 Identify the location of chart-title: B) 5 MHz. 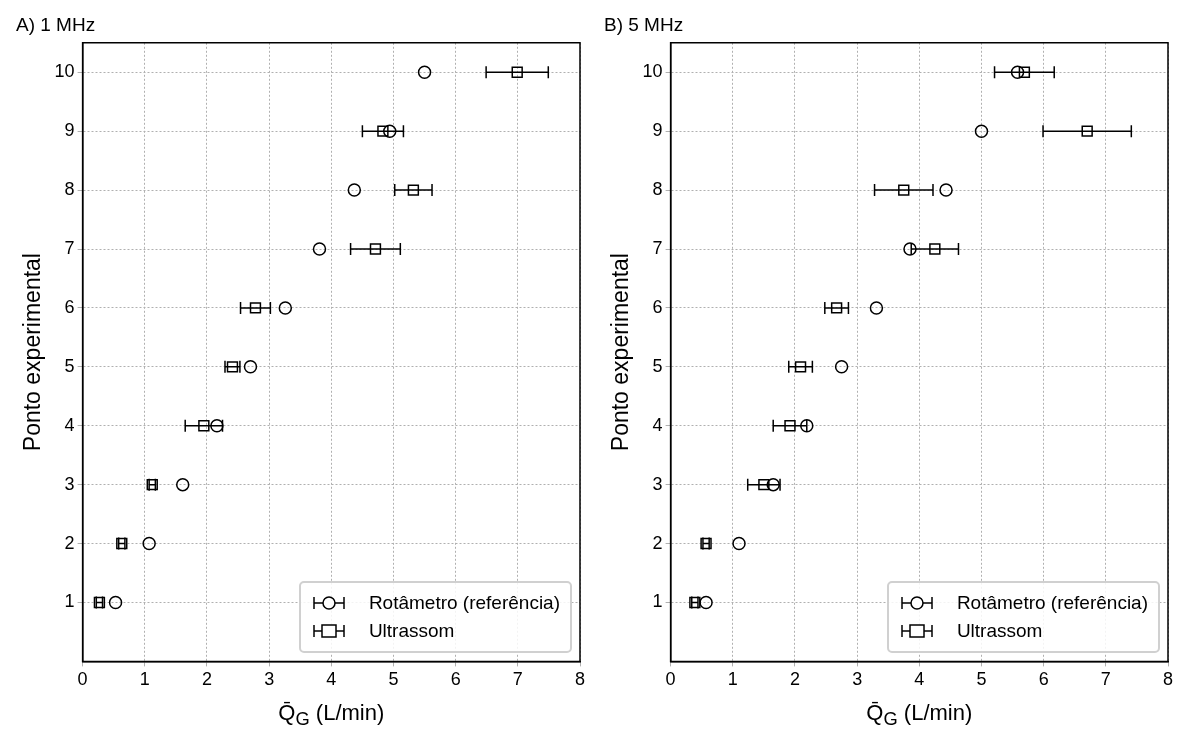
(644, 24).